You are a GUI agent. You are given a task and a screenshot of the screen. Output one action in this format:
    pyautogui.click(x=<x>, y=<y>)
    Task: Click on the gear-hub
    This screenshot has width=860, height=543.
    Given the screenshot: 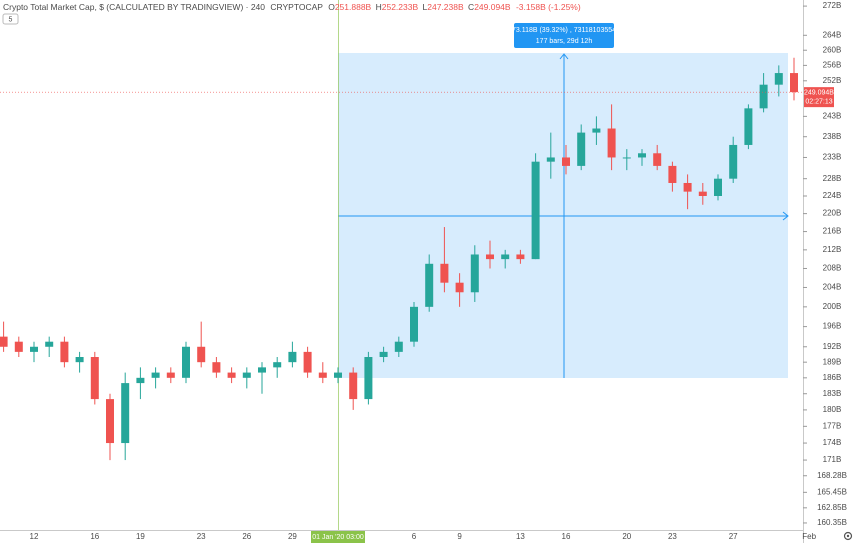 What is the action you would take?
    pyautogui.click(x=848, y=536)
    